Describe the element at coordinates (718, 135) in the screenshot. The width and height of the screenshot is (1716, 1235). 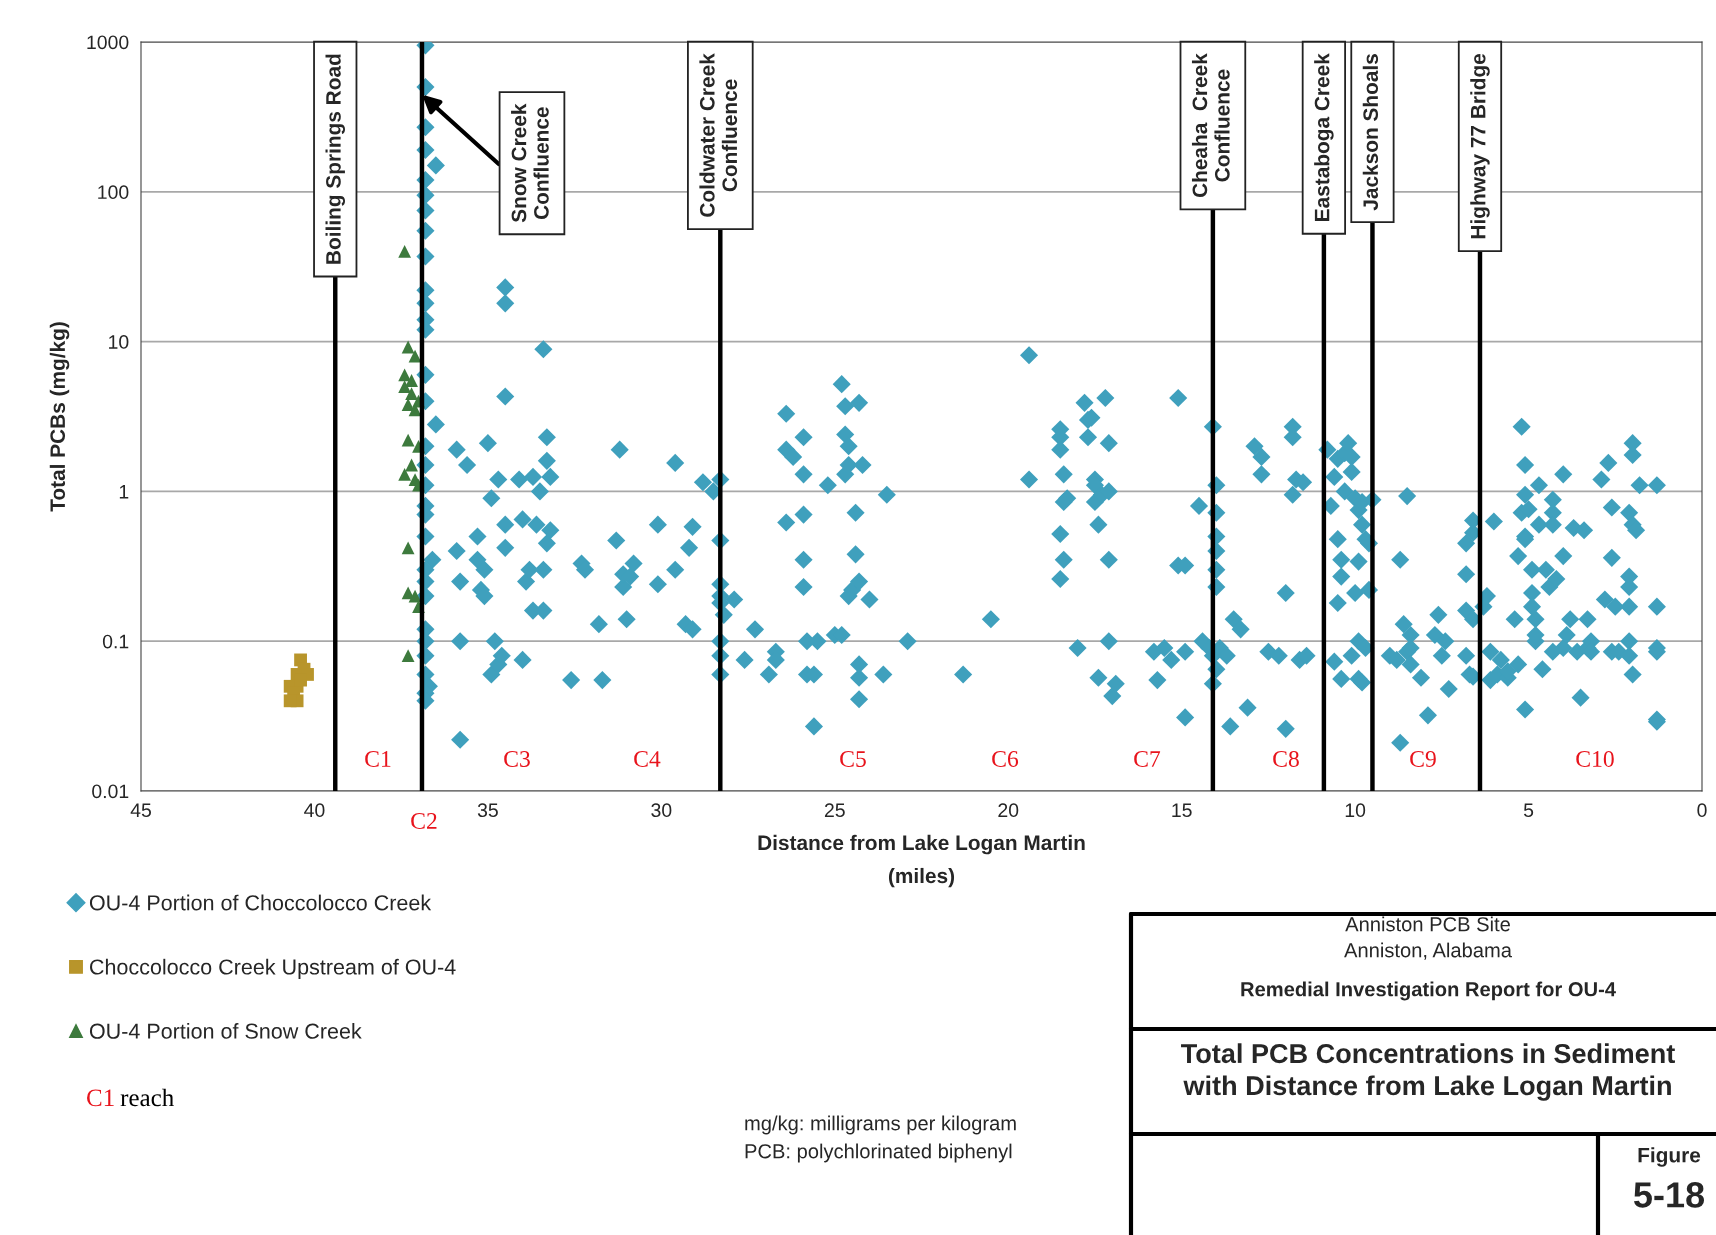
I see `ref-line-label: Coldwater Creek Confluence` at that location.